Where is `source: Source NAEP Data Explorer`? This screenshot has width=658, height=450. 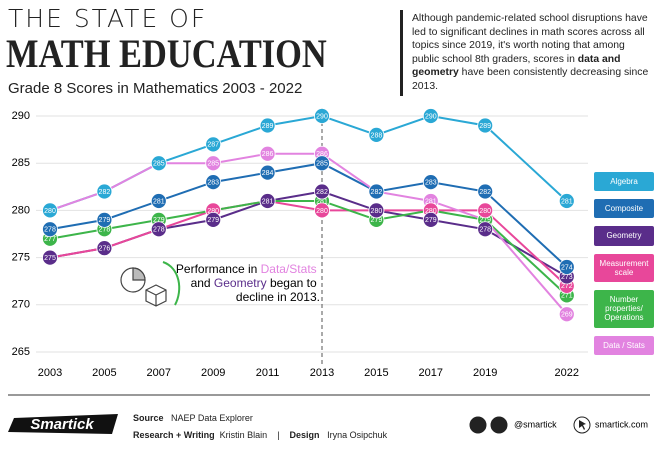 source: Source NAEP Data Explorer is located at coordinates (193, 418).